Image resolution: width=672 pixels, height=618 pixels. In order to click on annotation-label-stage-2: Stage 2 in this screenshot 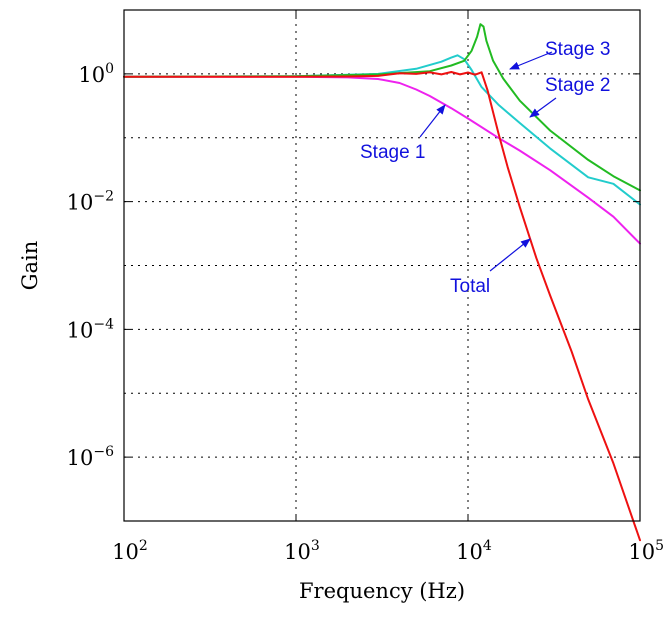, I will do `click(578, 85)`.